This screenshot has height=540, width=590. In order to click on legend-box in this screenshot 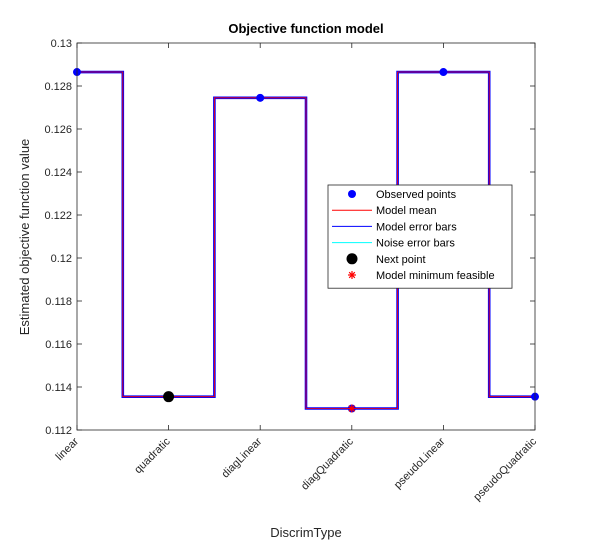, I will do `click(420, 236)`.